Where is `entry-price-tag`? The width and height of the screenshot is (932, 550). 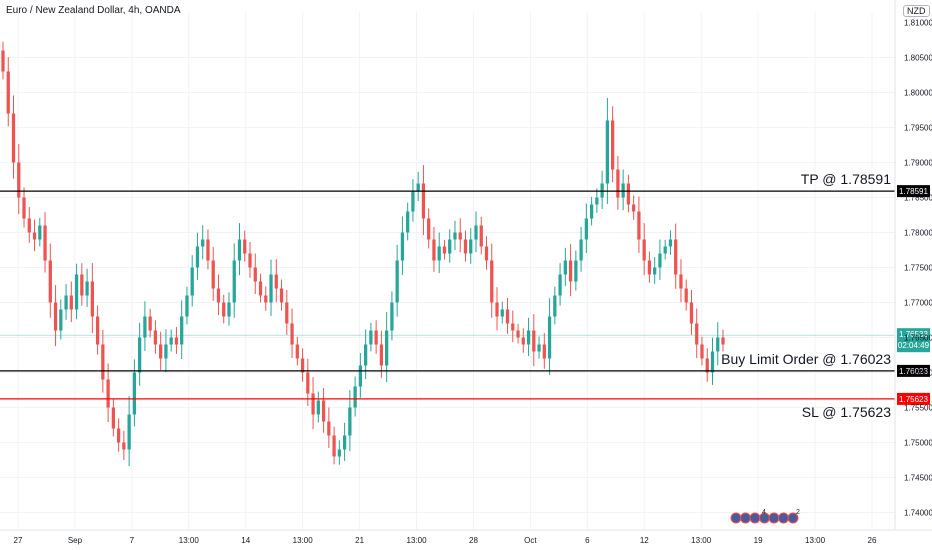 entry-price-tag is located at coordinates (913, 370).